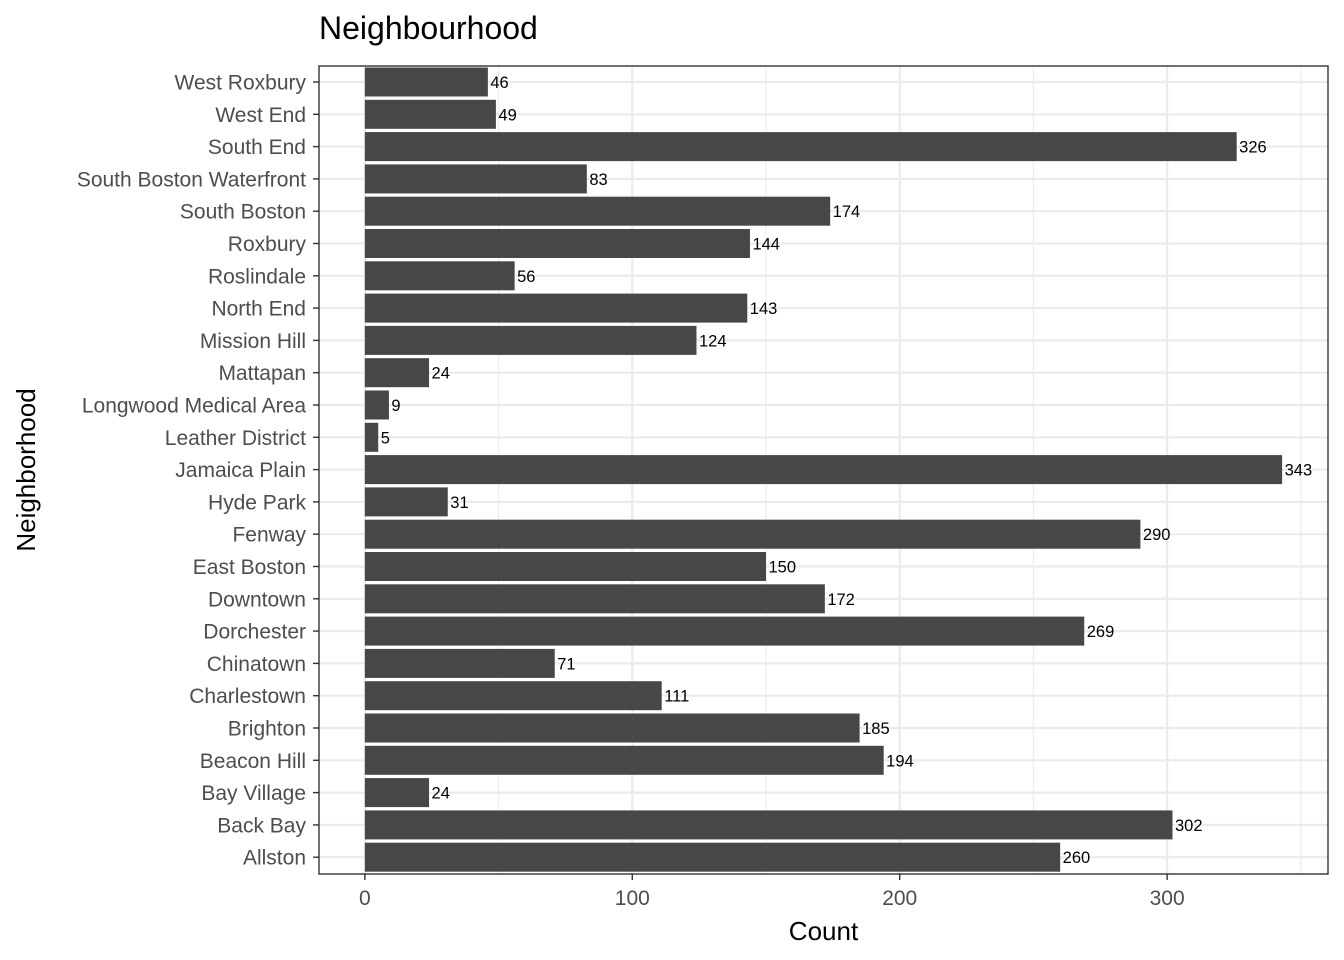 This screenshot has height=960, width=1344. What do you see at coordinates (257, 599) in the screenshot?
I see `y-tick-label: Downtown` at bounding box center [257, 599].